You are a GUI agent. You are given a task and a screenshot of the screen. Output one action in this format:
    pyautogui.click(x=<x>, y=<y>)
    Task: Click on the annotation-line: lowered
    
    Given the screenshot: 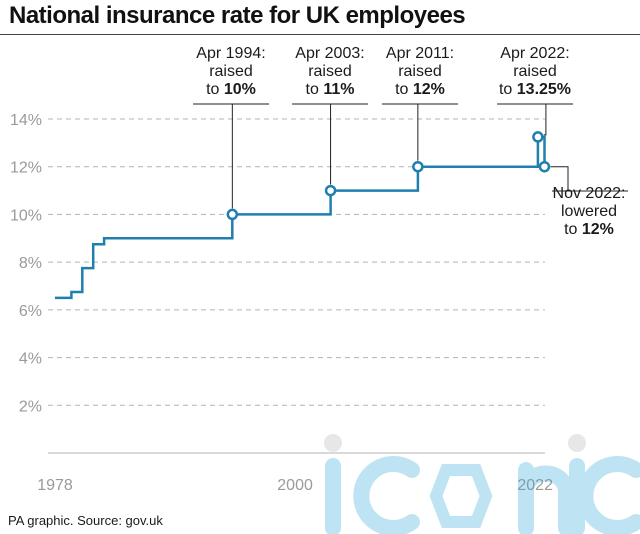 What is the action you would take?
    pyautogui.click(x=589, y=211)
    